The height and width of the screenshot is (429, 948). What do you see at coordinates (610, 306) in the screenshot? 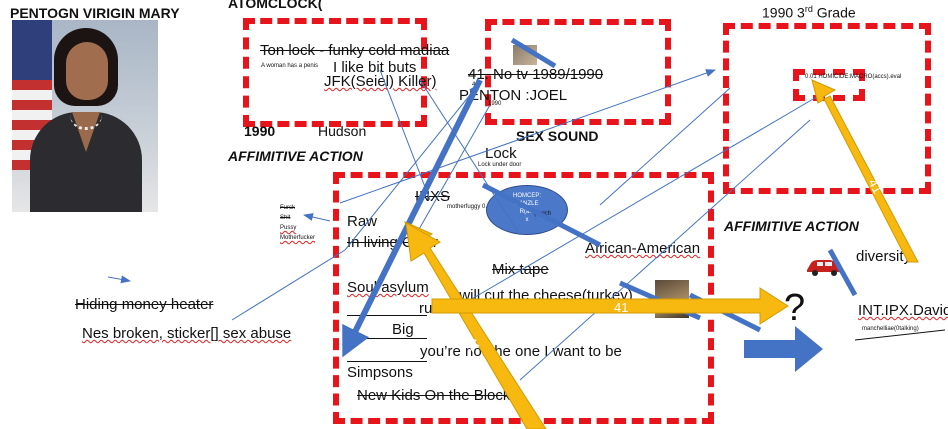
I see `gold-arrow-right` at bounding box center [610, 306].